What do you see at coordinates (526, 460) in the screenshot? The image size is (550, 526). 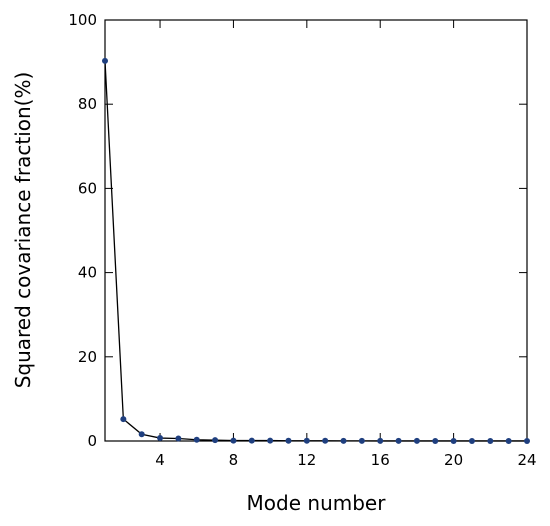 I see `x-tick-label: 24` at bounding box center [526, 460].